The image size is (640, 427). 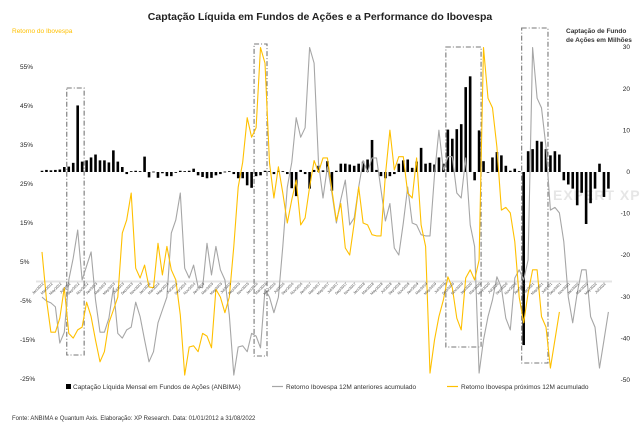 What do you see at coordinates (68, 386) in the screenshot?
I see `legend-bar-swatch` at bounding box center [68, 386].